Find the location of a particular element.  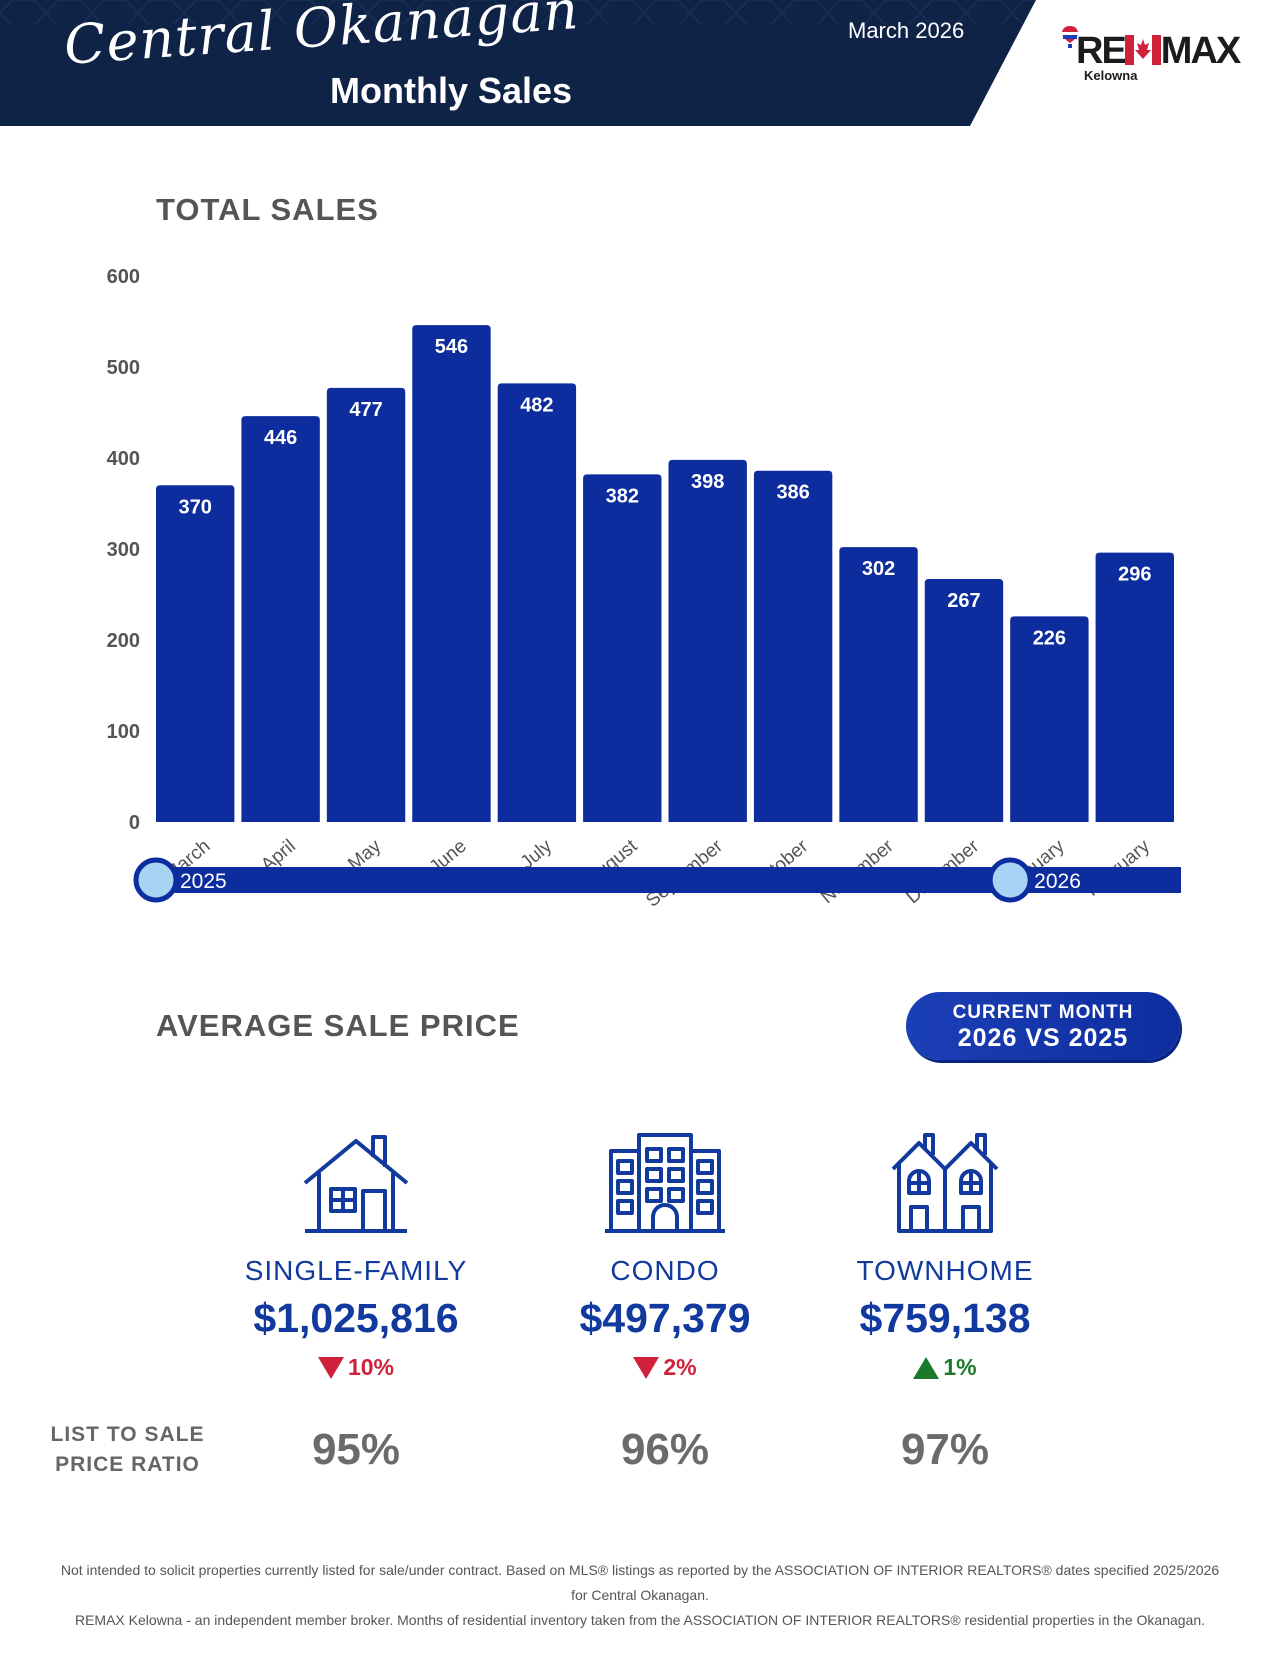

bar-february is located at coordinates (1134, 687).